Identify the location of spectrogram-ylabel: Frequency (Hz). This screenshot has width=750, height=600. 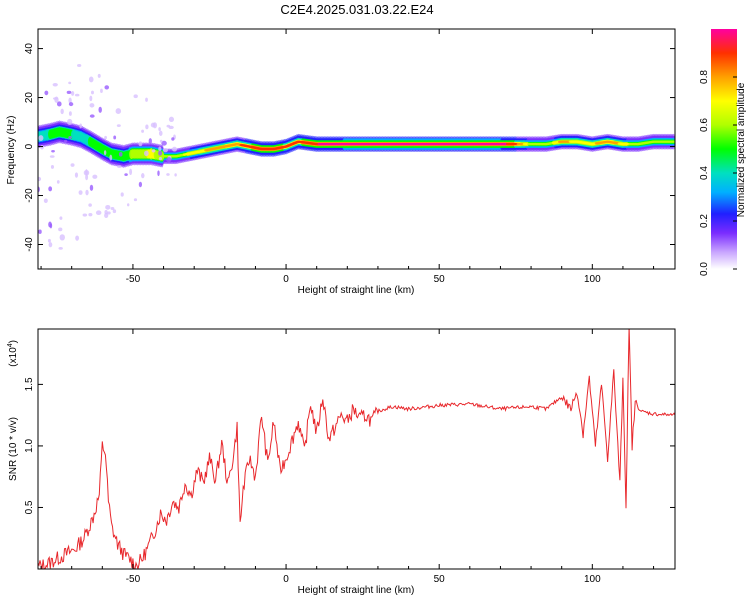
(11, 150).